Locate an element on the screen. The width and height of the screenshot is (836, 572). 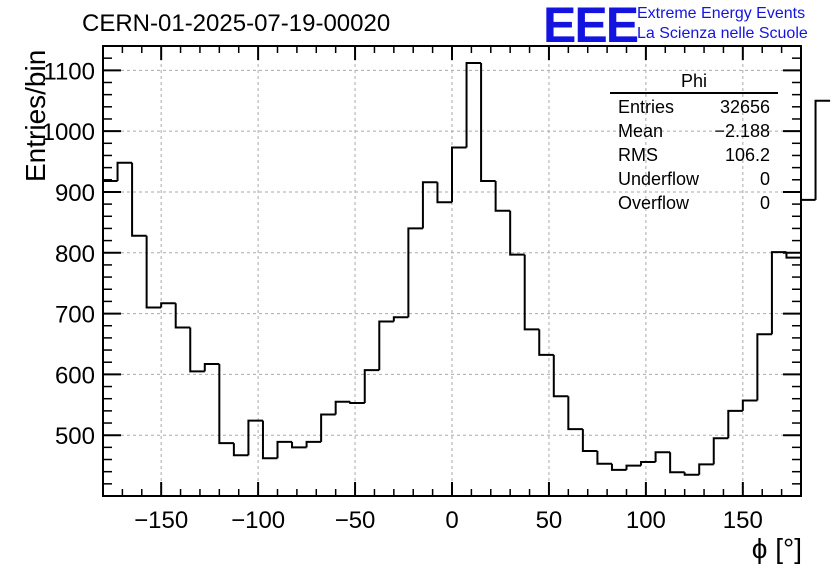
stats-row-overflow: Overflow 0 is located at coordinates (694, 203).